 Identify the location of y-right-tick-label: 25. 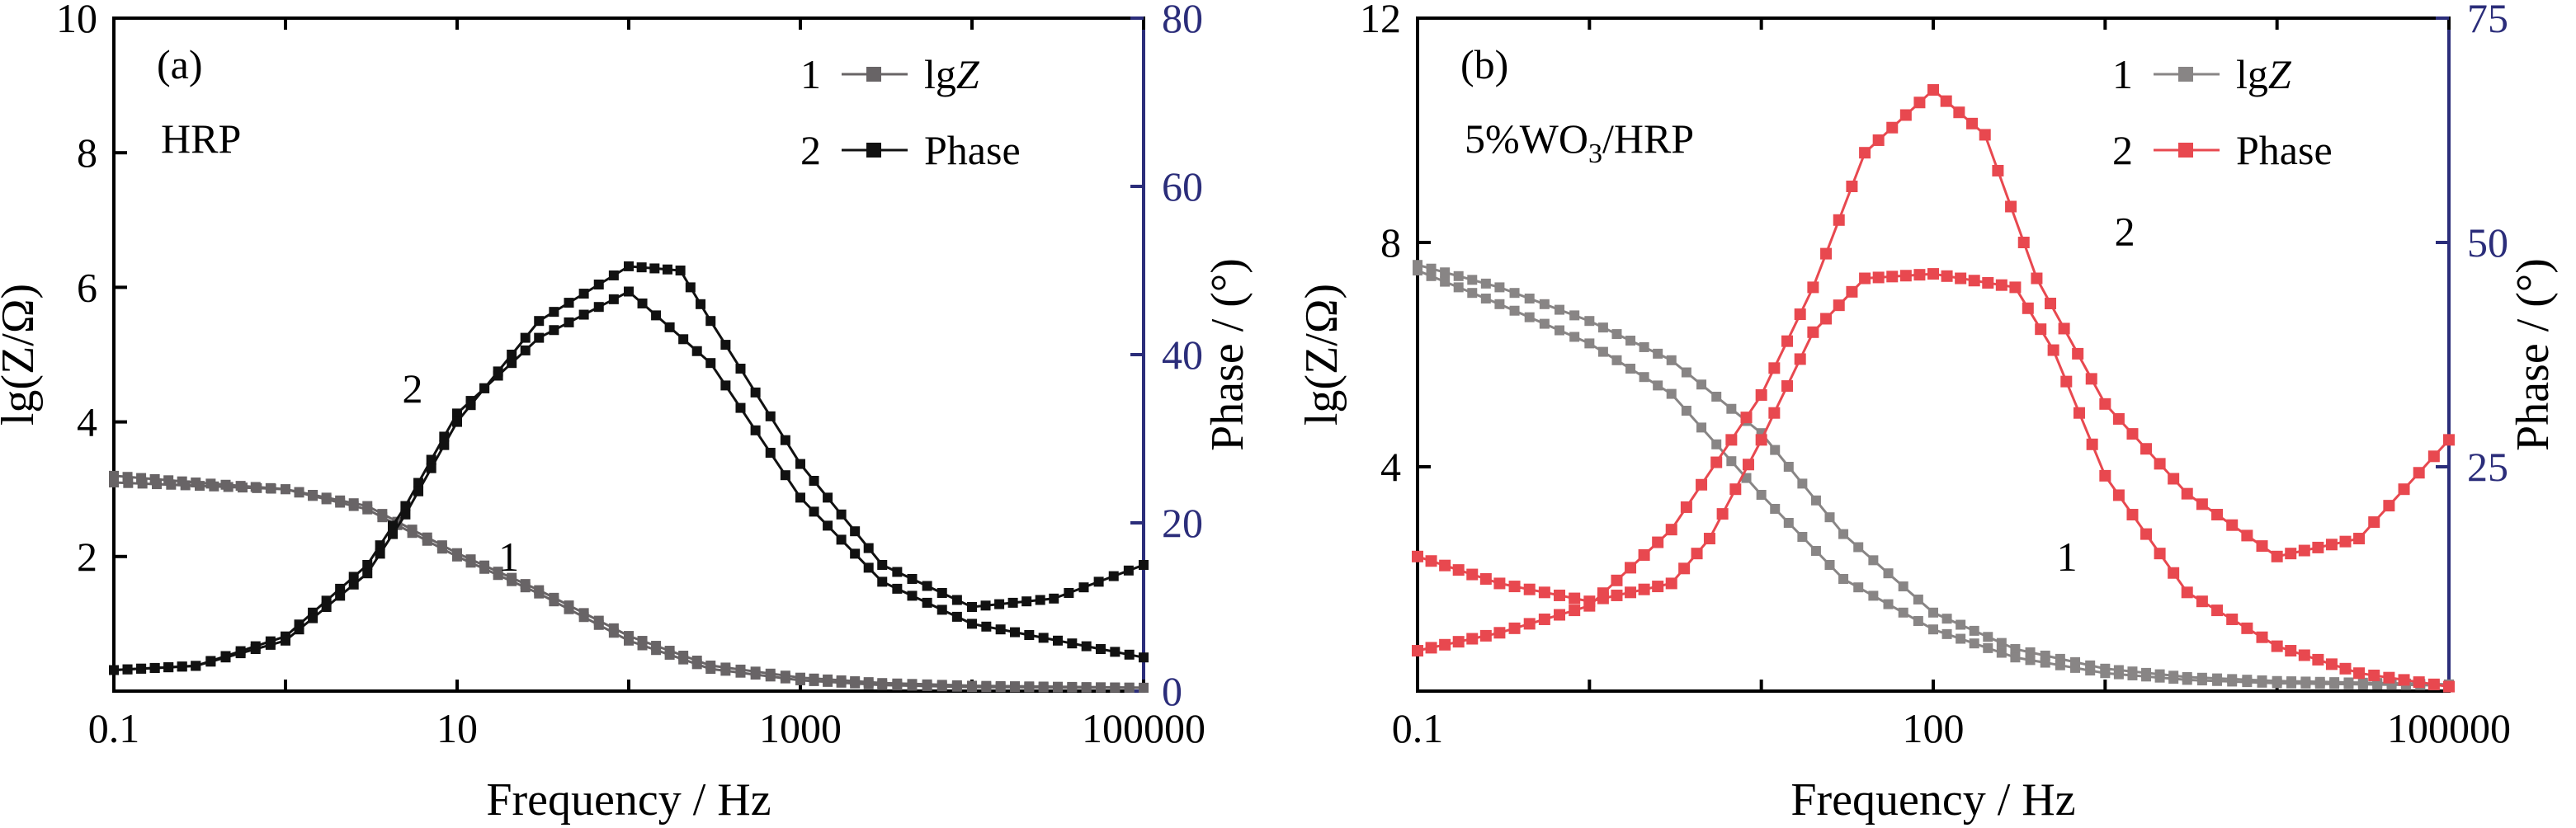
(2487, 467).